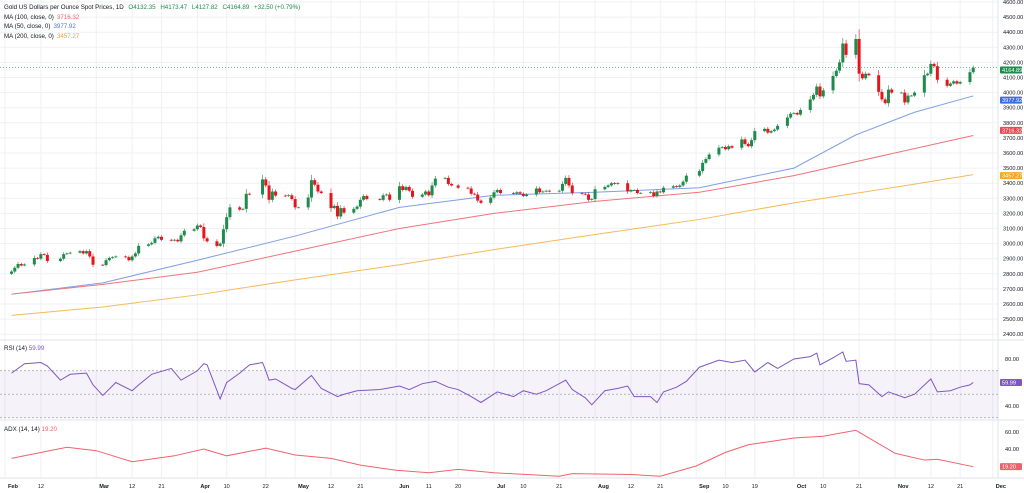 The width and height of the screenshot is (1024, 493). What do you see at coordinates (132, 487) in the screenshot?
I see `x-tick-label: 12` at bounding box center [132, 487].